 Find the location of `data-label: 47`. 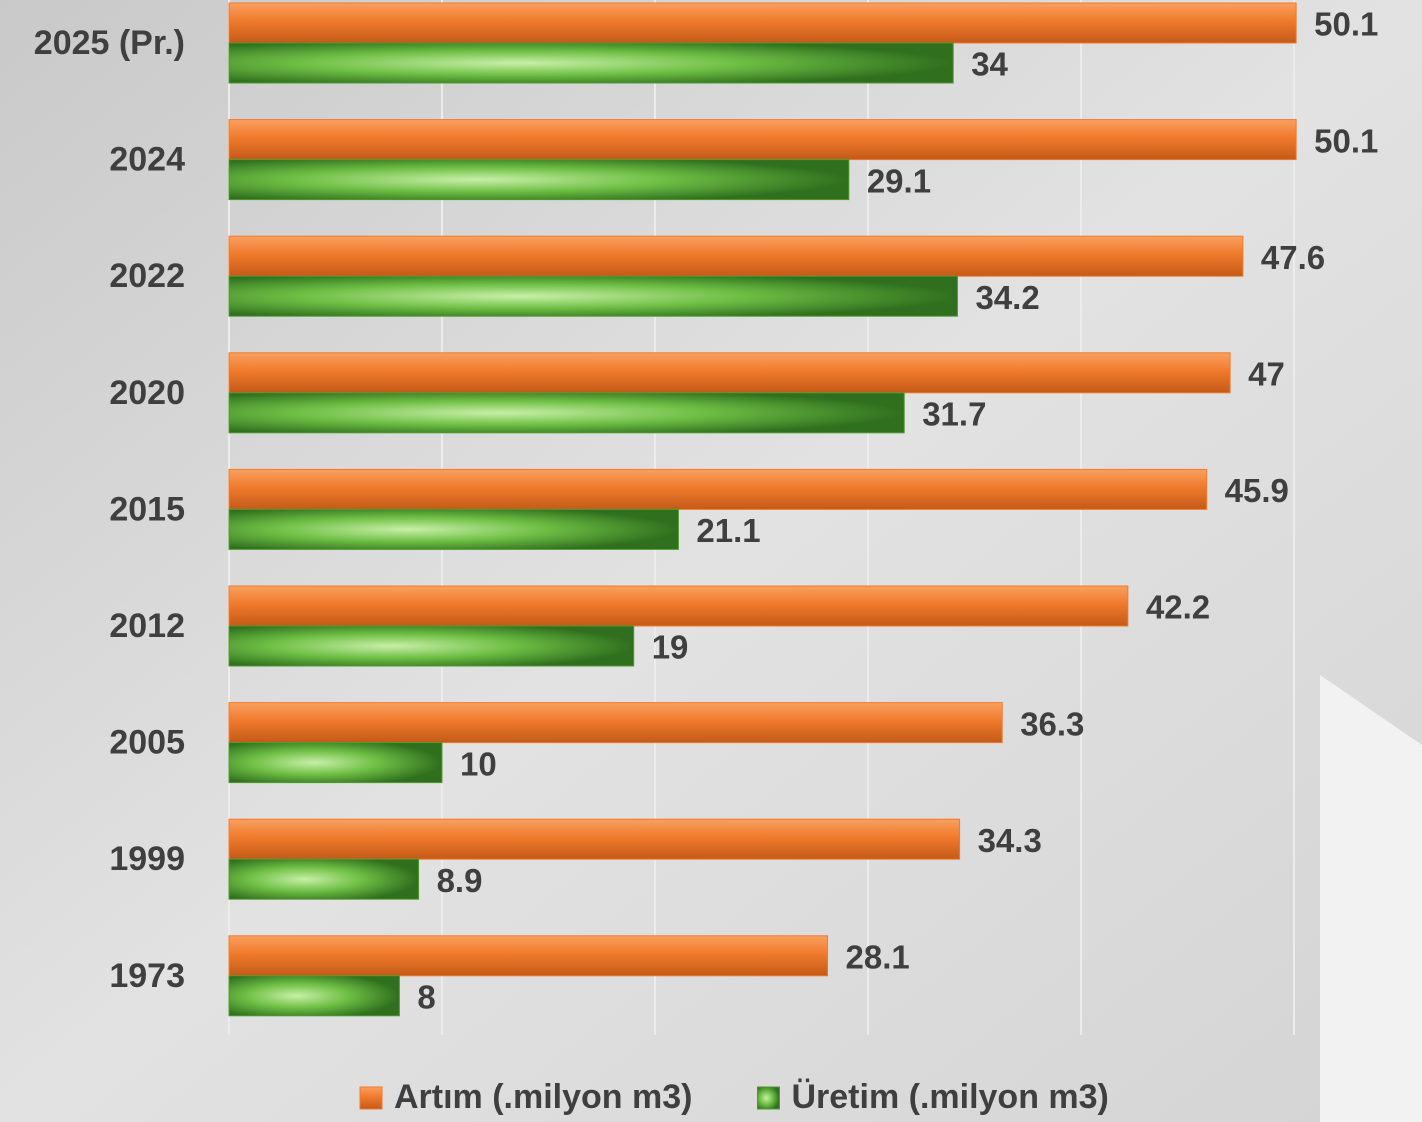

data-label: 47 is located at coordinates (1266, 374).